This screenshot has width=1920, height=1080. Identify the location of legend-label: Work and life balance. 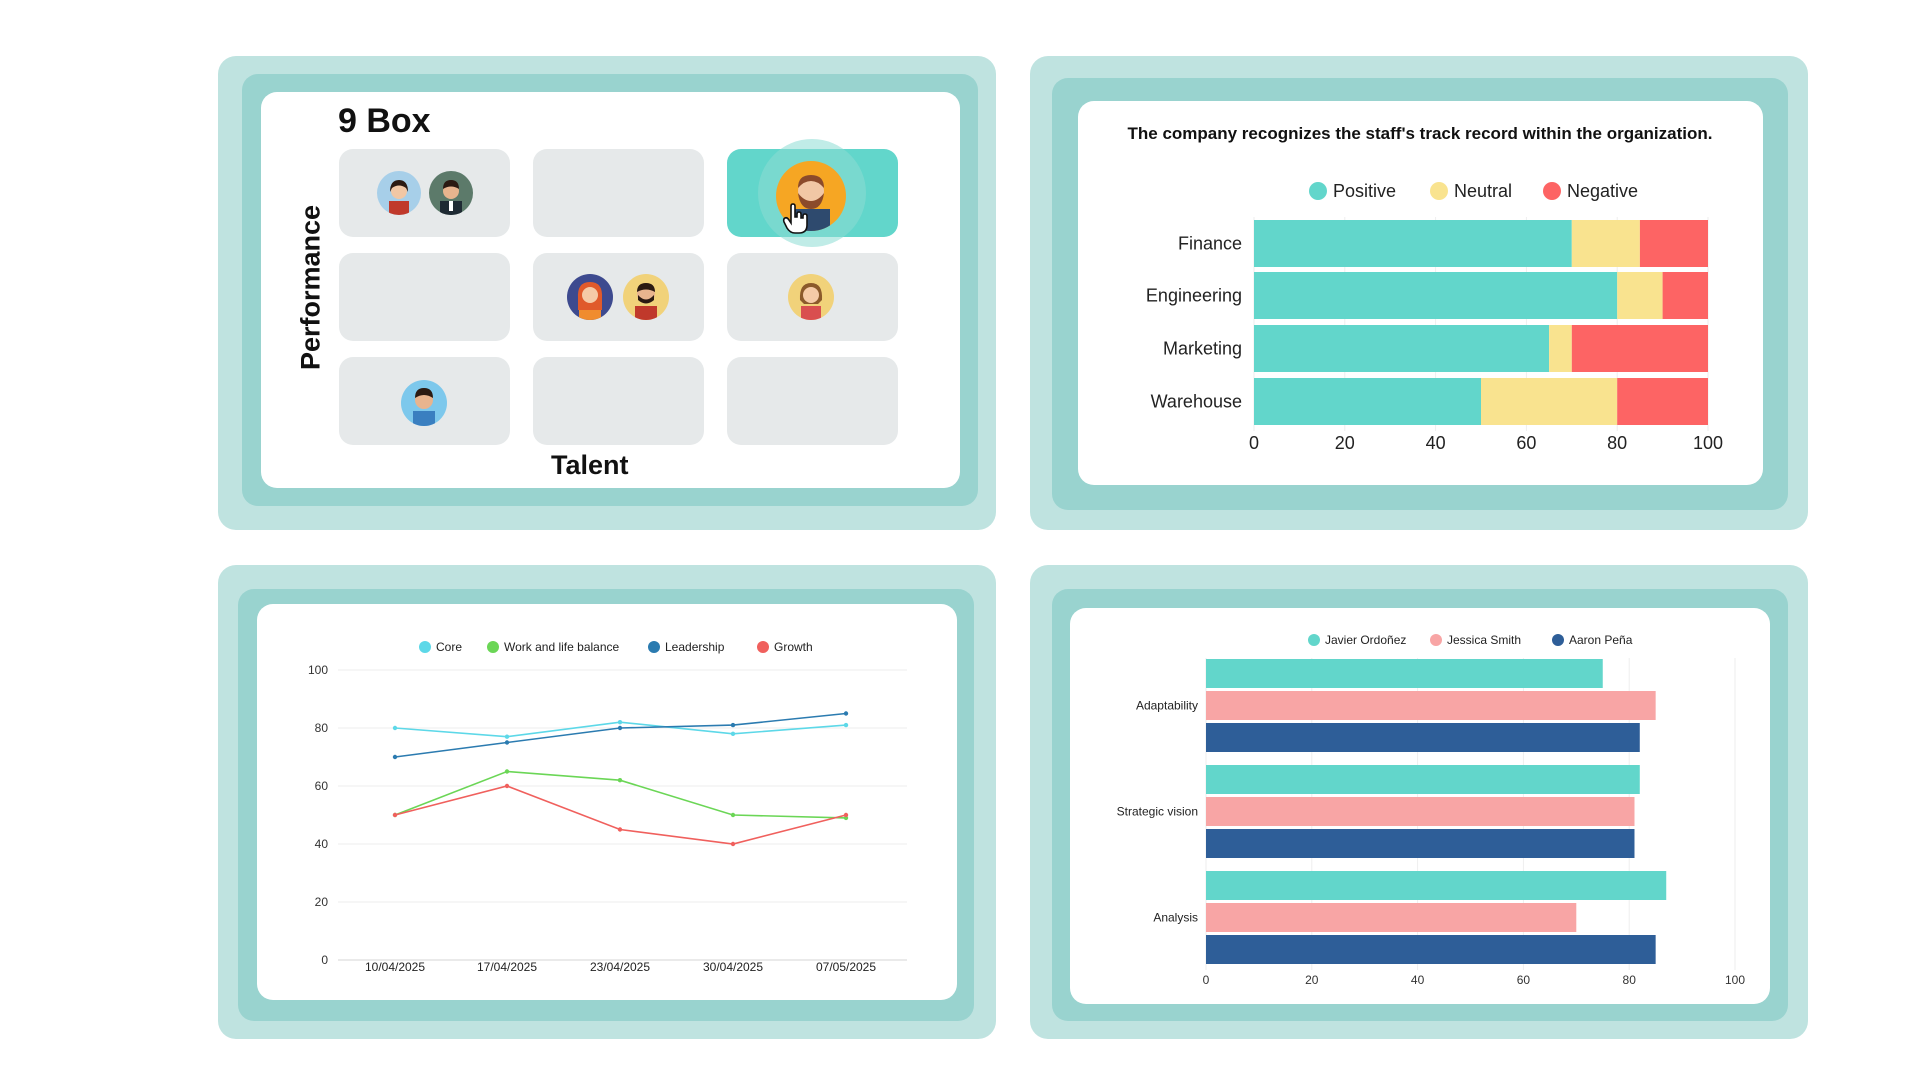
(562, 647).